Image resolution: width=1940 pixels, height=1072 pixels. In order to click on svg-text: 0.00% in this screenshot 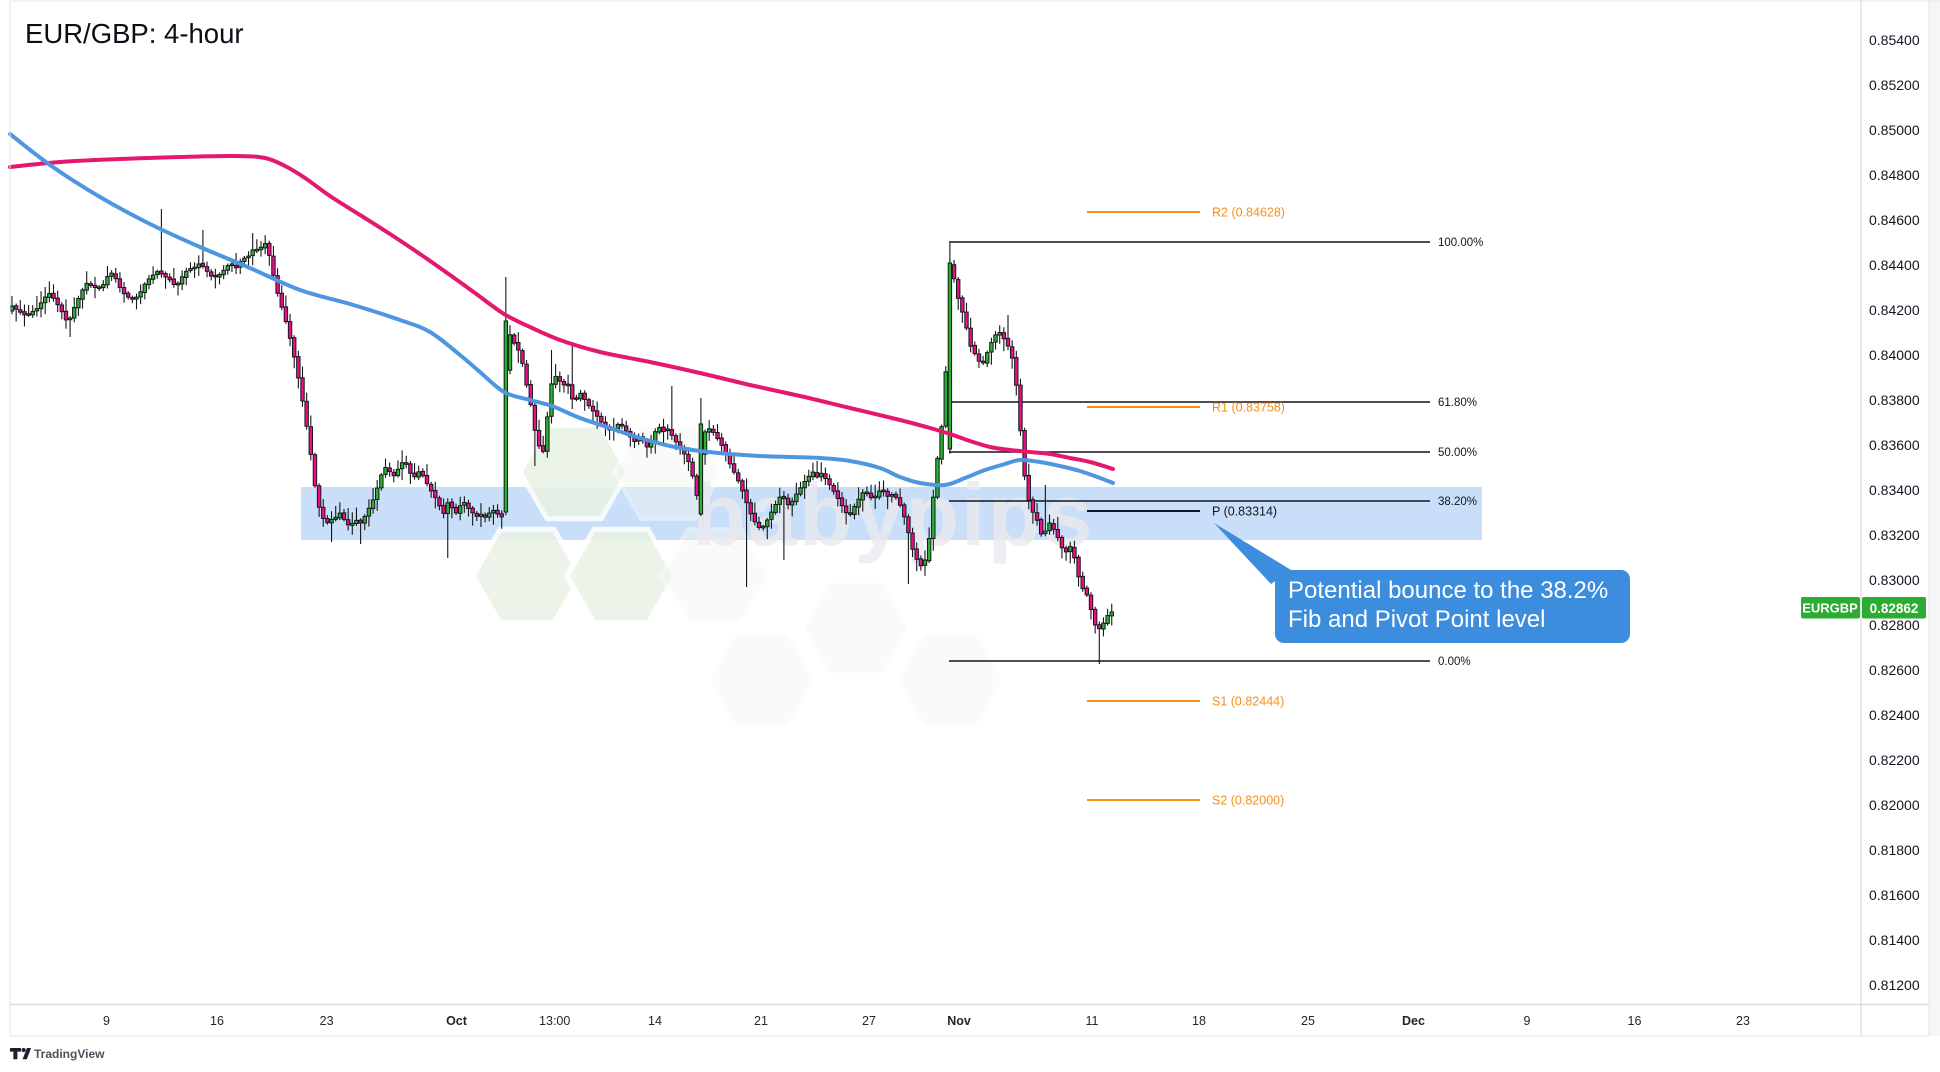, I will do `click(1454, 662)`.